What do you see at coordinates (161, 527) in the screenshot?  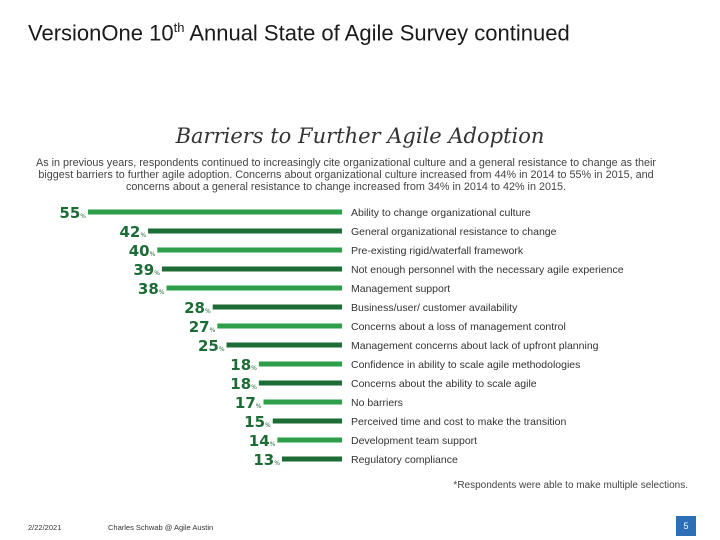 I see `footer-credit: Charles Schwab @ Agile Austin` at bounding box center [161, 527].